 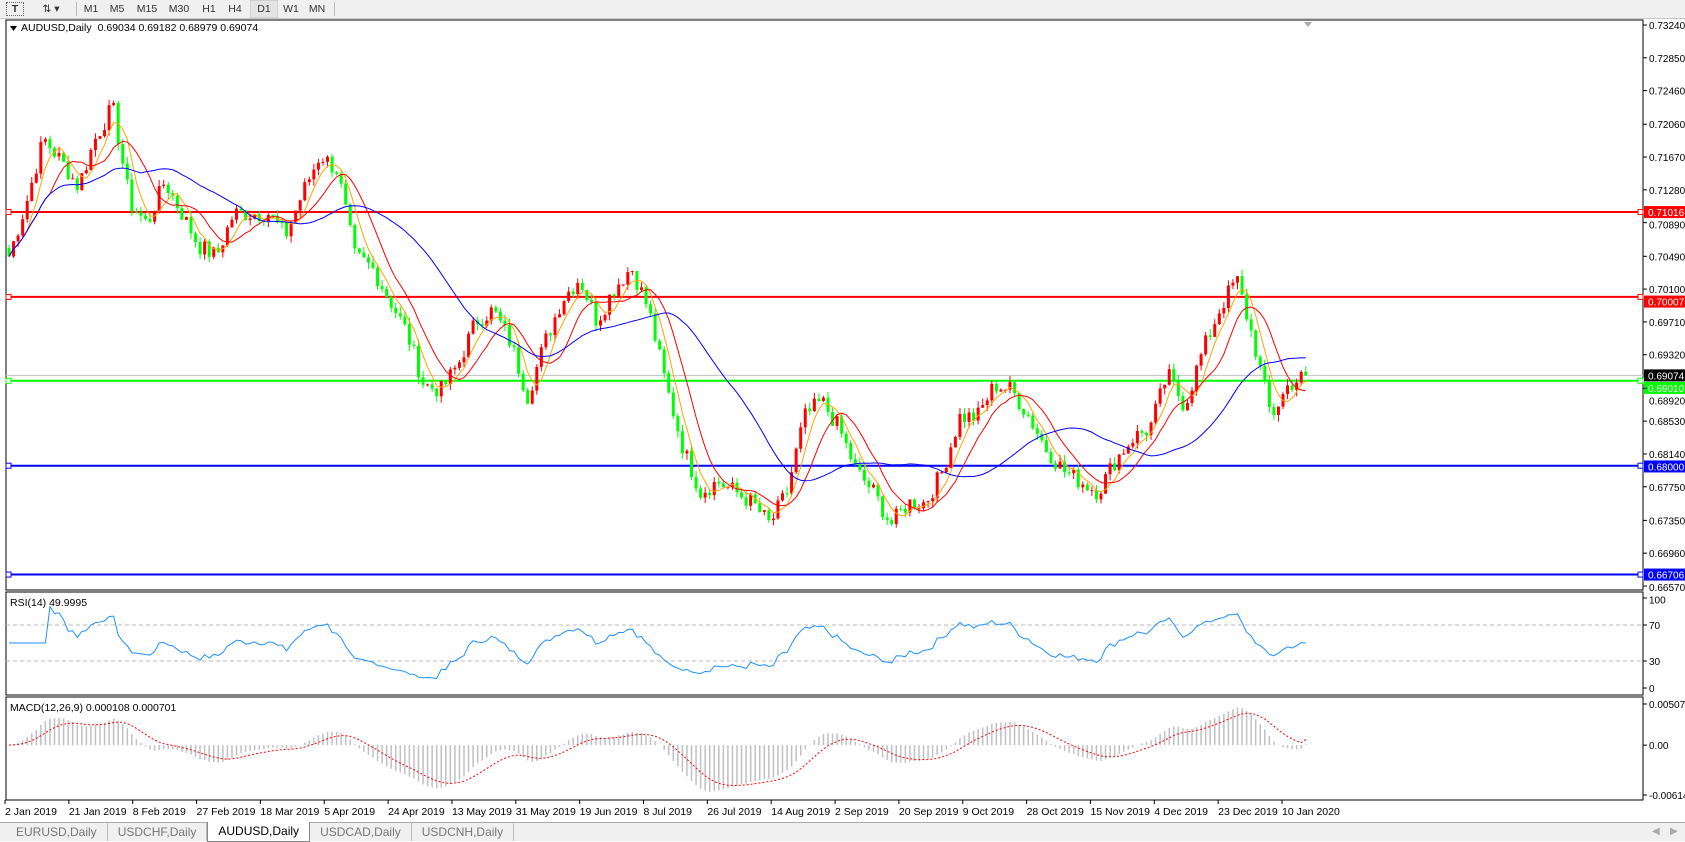 I want to click on timeframe-m1: M1, so click(x=91, y=9).